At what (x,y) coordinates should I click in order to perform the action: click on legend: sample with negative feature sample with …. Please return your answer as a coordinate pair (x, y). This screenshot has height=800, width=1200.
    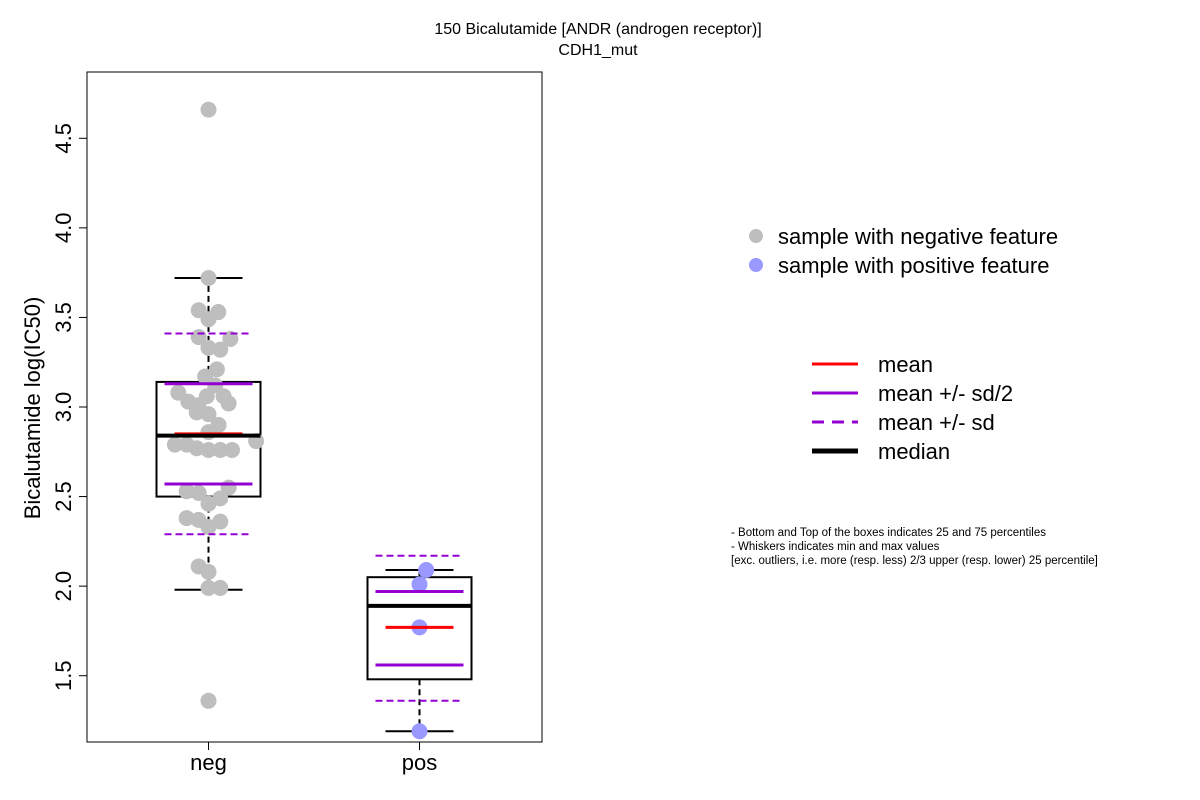
    Looking at the image, I should click on (903, 344).